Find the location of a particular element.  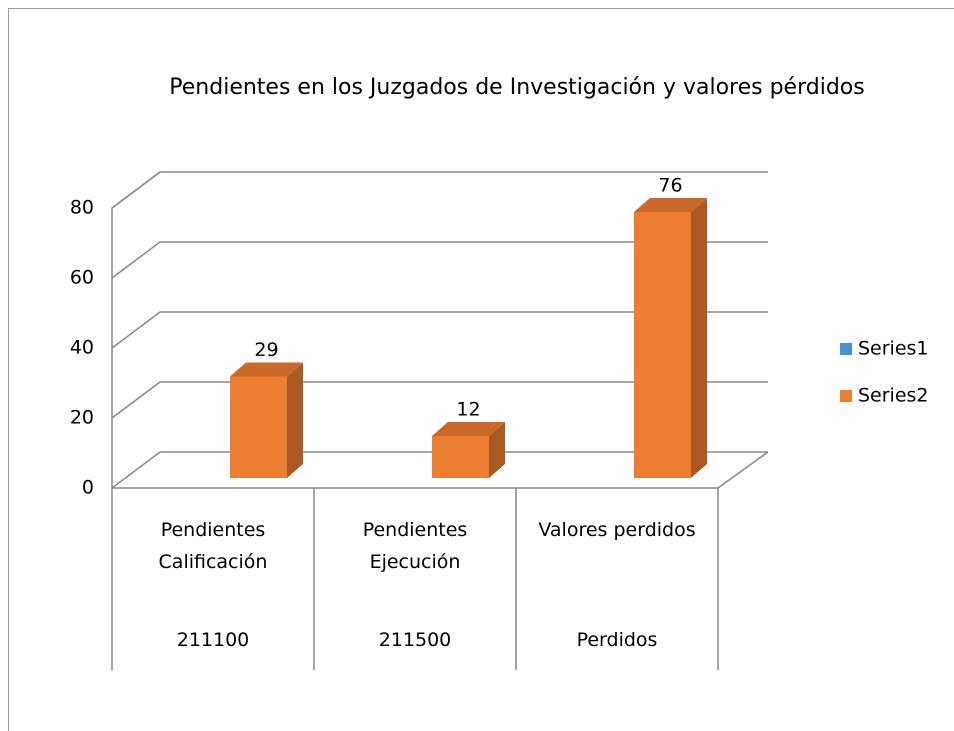

y-tick-label: 0 is located at coordinates (88, 488).